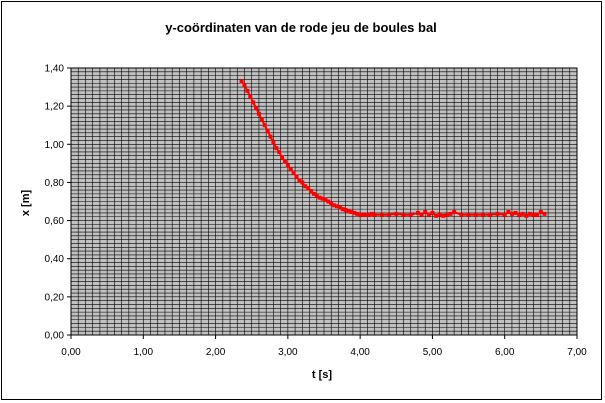 Image resolution: width=605 pixels, height=403 pixels. Describe the element at coordinates (55, 259) in the screenshot. I see `y-tick-label: 0,40` at that location.